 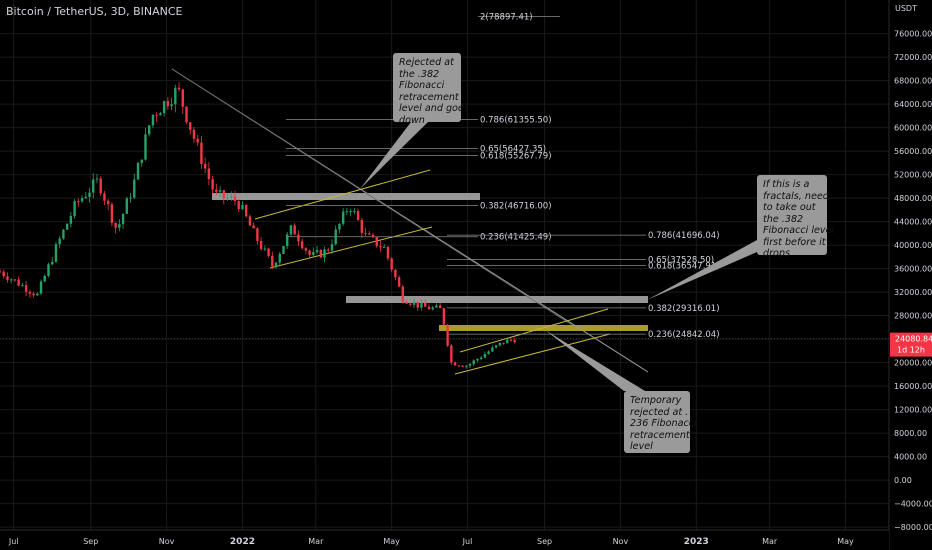 What do you see at coordinates (906, 8) in the screenshot?
I see `price-axis-currency: USDT` at bounding box center [906, 8].